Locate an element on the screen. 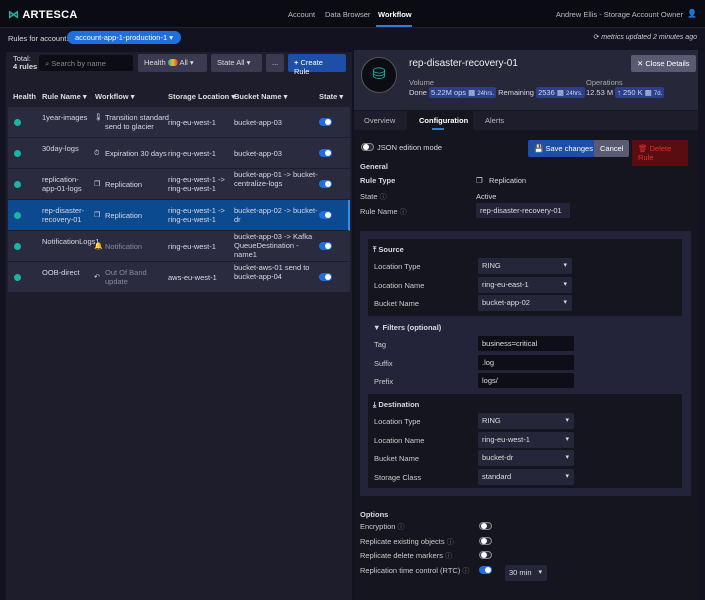 Image resolution: width=705 pixels, height=600 pixels. location-name-select: ring-eu-east-1 is located at coordinates (525, 284).